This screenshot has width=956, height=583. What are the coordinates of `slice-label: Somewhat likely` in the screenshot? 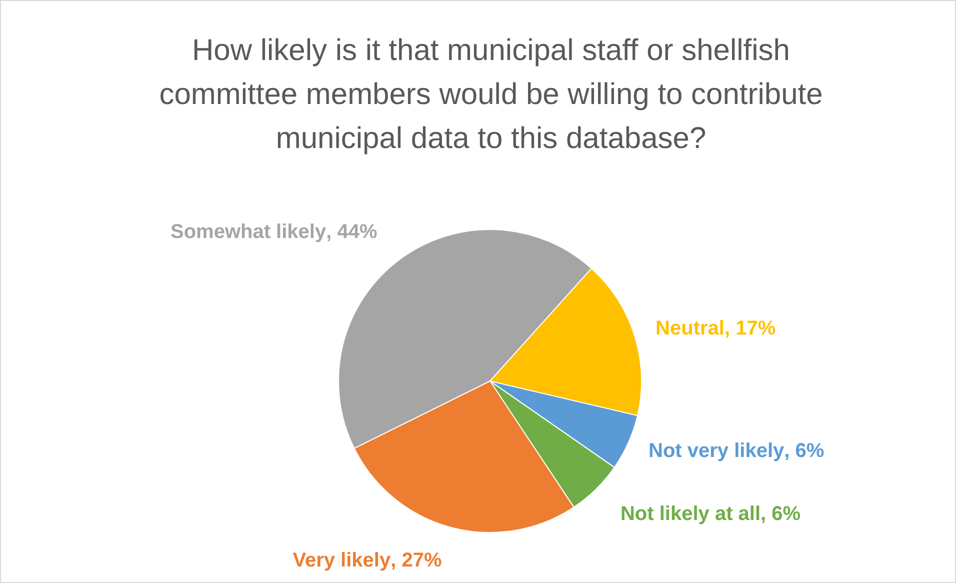 It's located at (248, 231).